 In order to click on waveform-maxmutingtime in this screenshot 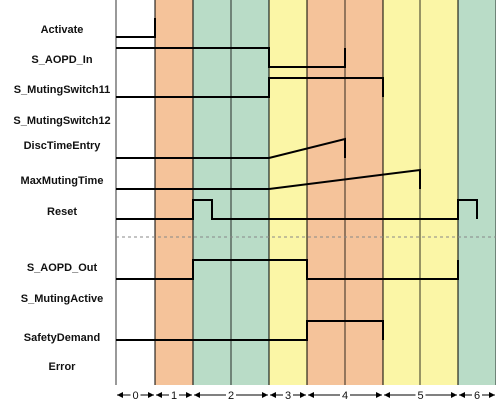, I will do `click(268, 179)`.